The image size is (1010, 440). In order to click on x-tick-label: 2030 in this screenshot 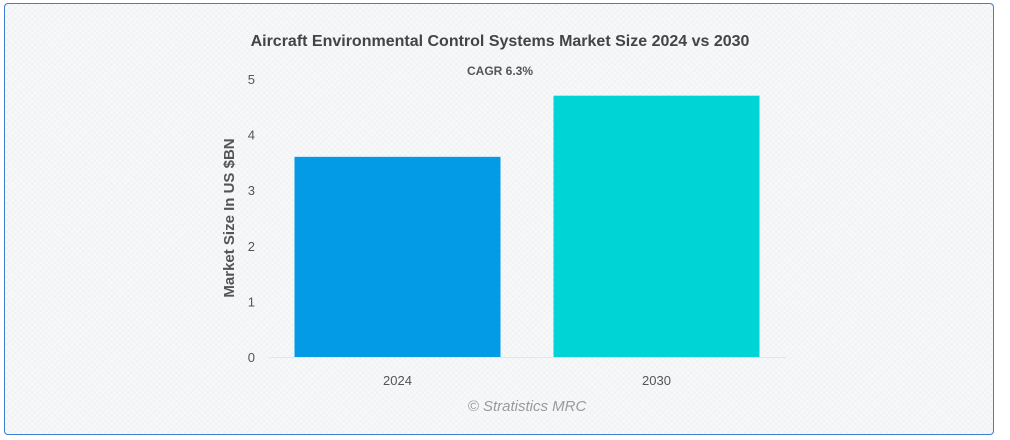, I will do `click(656, 380)`.